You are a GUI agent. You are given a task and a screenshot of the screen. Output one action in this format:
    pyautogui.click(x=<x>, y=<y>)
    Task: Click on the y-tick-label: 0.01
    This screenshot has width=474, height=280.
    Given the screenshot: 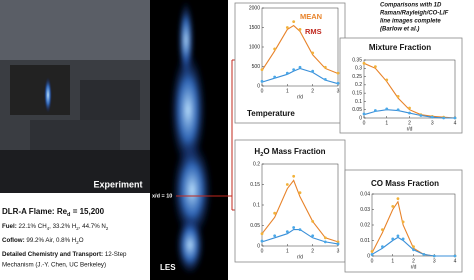 What is the action you would take?
    pyautogui.click(x=365, y=241)
    